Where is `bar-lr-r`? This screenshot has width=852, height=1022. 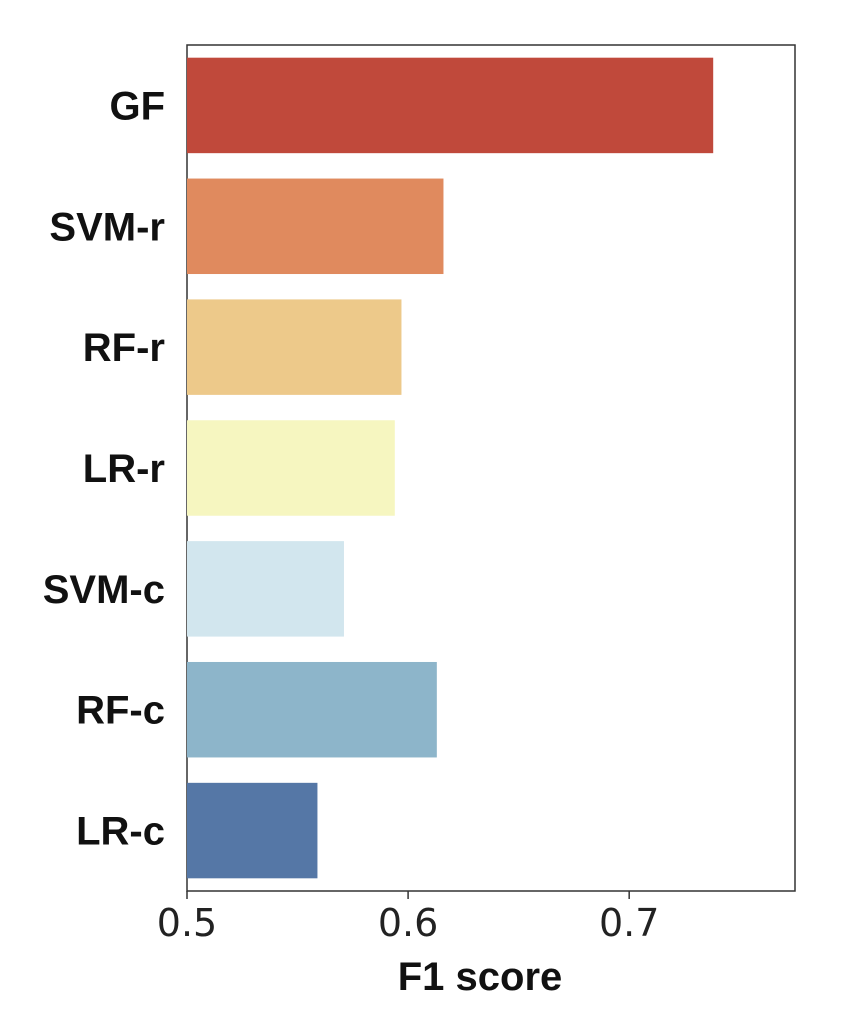 bar-lr-r is located at coordinates (291, 468).